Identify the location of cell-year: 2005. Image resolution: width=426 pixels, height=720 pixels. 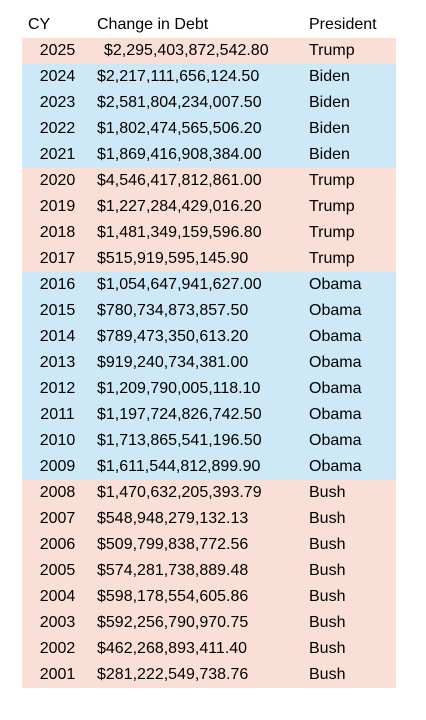
(57, 570).